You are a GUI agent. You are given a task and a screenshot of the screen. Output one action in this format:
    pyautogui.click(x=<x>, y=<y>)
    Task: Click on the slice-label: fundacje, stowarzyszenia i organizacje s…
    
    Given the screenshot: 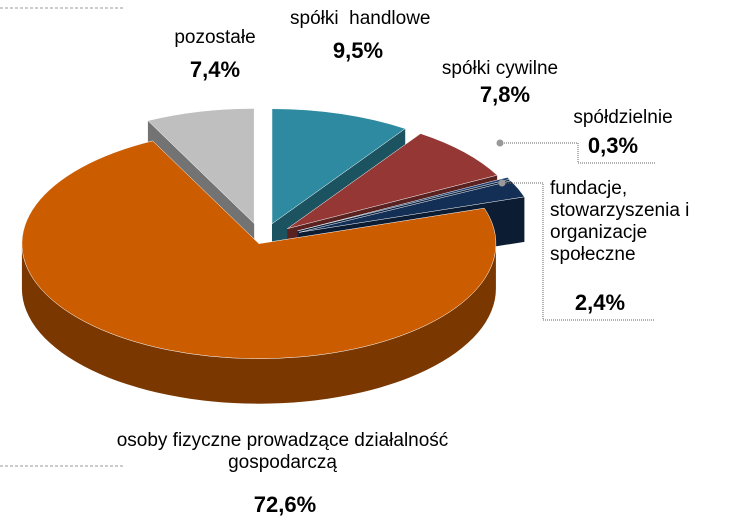 What is the action you would take?
    pyautogui.click(x=620, y=221)
    